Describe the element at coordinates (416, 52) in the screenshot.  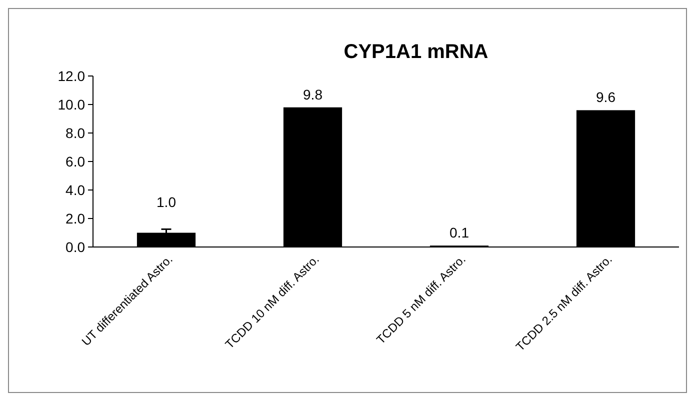
I see `chart-title: CYP1A1 mRNA` at that location.